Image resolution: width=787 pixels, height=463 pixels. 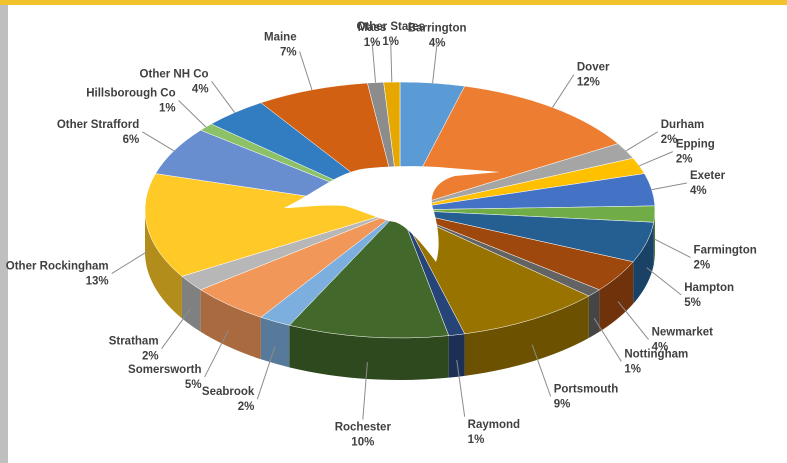 What do you see at coordinates (593, 68) in the screenshot?
I see `slice-label: Dover` at bounding box center [593, 68].